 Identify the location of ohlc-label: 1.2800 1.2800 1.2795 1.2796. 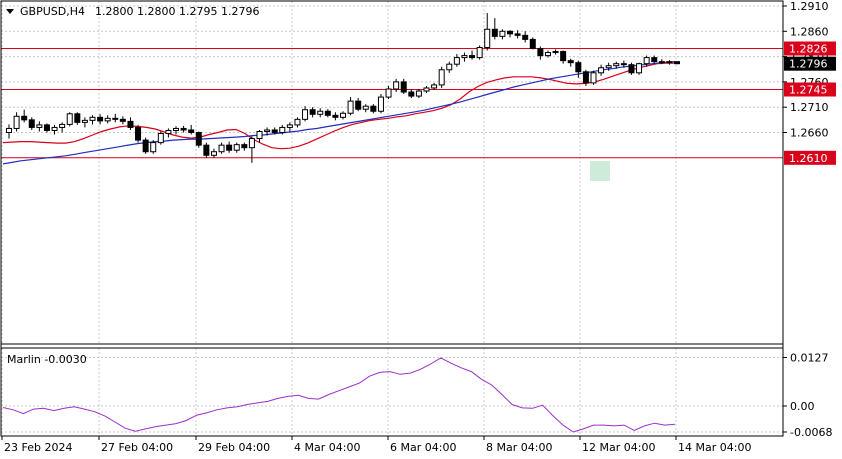
(177, 11).